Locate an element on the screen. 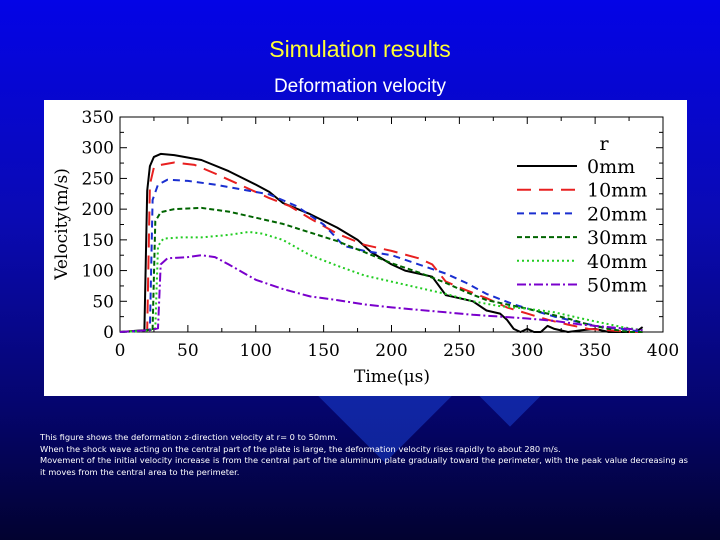 The image size is (720, 540). slide-subtitle: Deformation velocity is located at coordinates (360, 86).